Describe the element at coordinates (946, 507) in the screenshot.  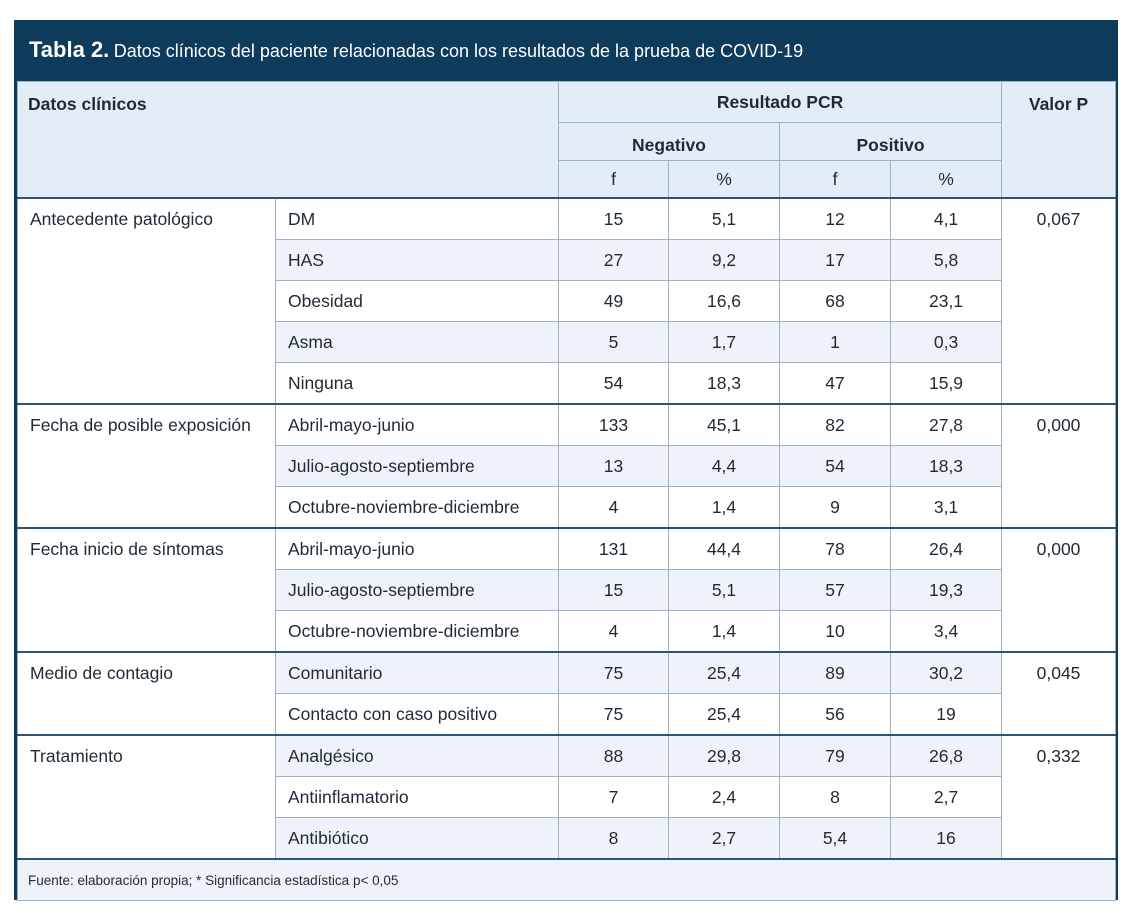
I see `positivo-pct-cell: 3,1` at that location.